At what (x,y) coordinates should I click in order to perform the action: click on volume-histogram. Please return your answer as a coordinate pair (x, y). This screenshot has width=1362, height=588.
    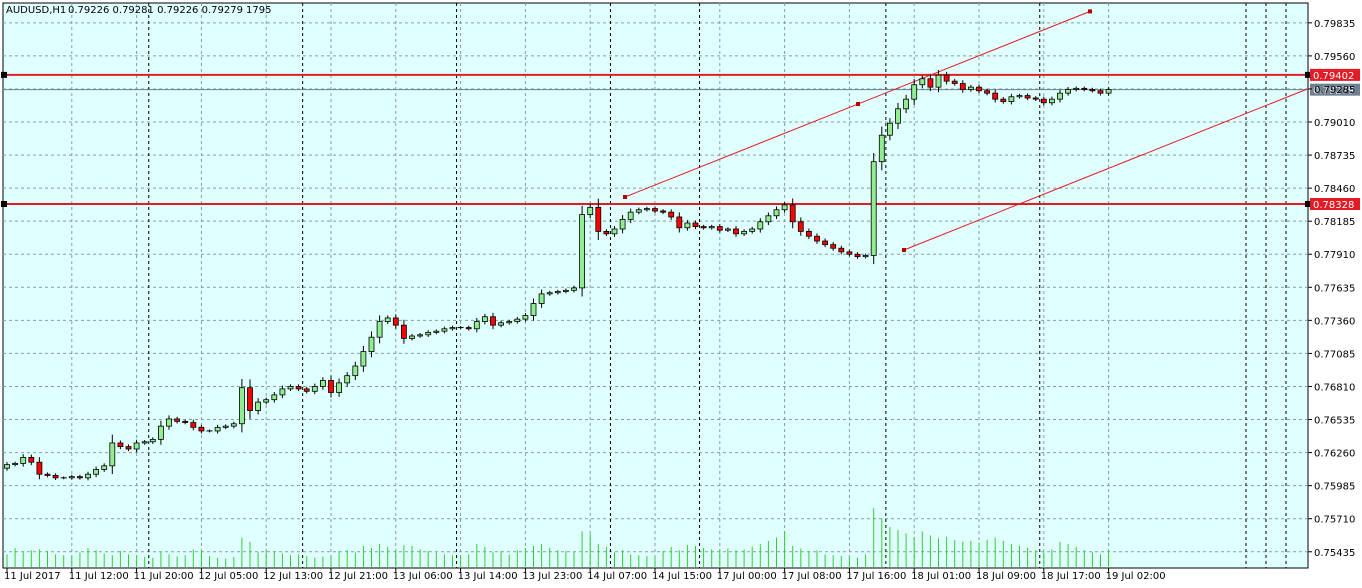
    Looking at the image, I should click on (558, 537).